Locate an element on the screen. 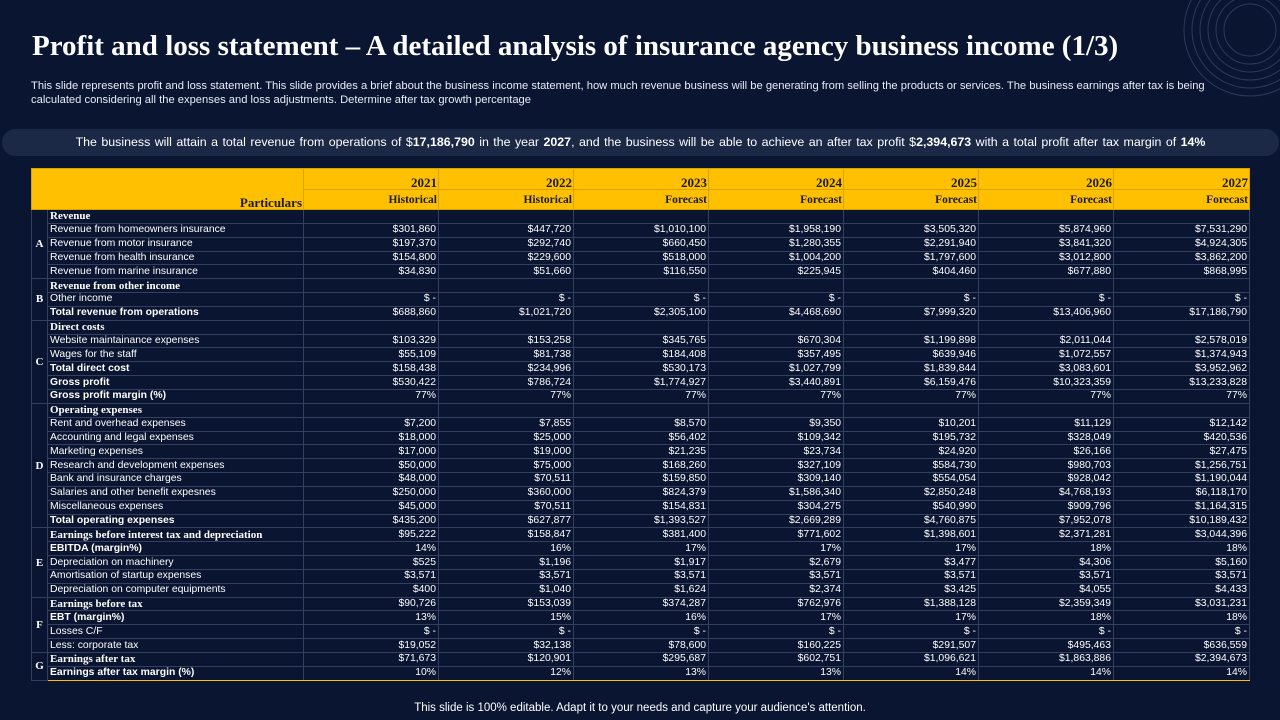 The height and width of the screenshot is (720, 1280). type-header: Historical is located at coordinates (371, 199).